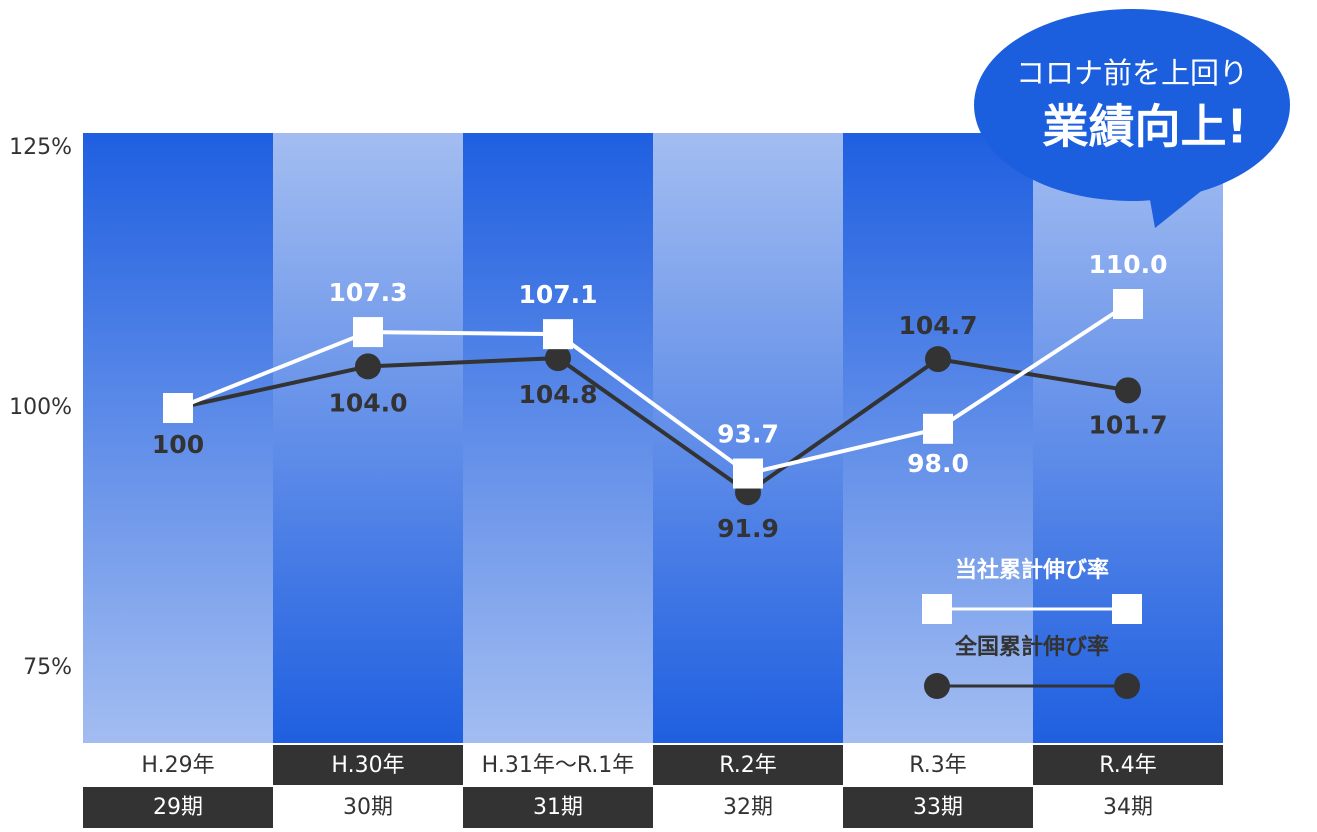 This screenshot has width=1317, height=832. What do you see at coordinates (47, 667) in the screenshot?
I see `y-tick-label: 75%` at bounding box center [47, 667].